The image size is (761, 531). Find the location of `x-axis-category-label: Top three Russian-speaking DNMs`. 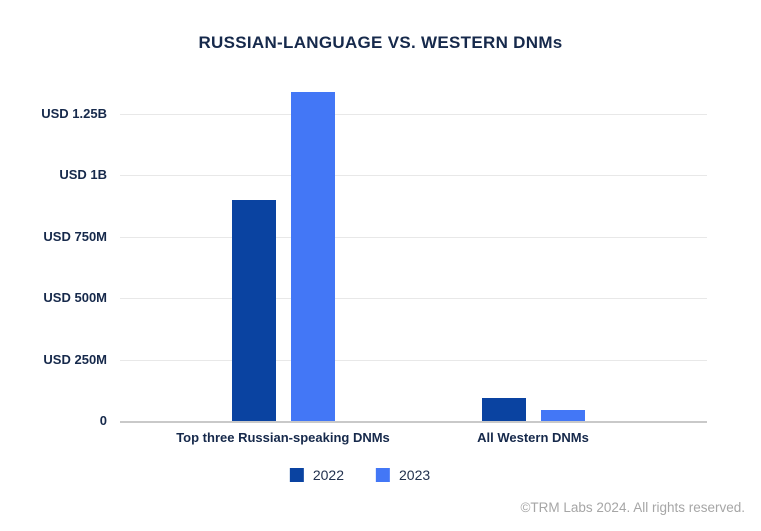

x-axis-category-label: Top three Russian-speaking DNMs is located at coordinates (283, 437).